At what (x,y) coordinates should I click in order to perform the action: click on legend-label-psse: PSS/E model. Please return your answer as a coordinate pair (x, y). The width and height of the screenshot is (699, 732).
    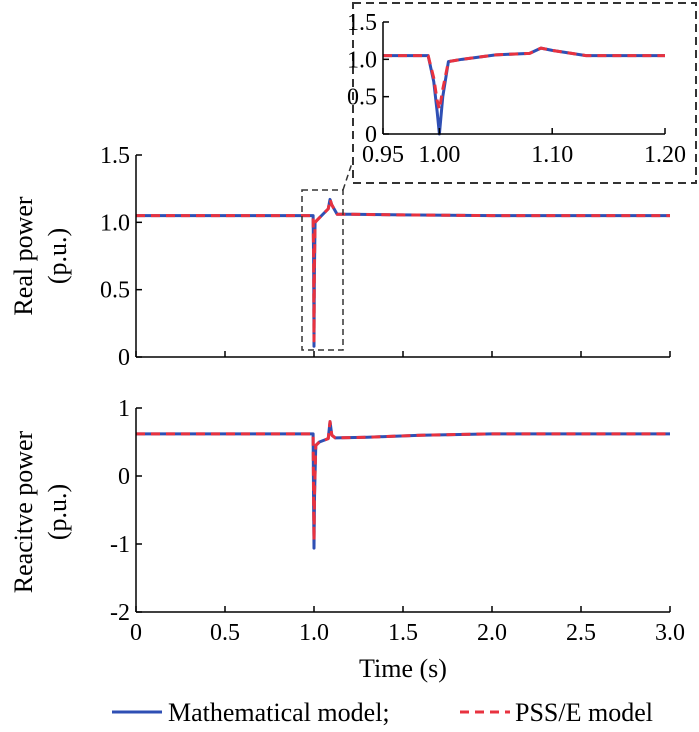
    Looking at the image, I should click on (584, 712).